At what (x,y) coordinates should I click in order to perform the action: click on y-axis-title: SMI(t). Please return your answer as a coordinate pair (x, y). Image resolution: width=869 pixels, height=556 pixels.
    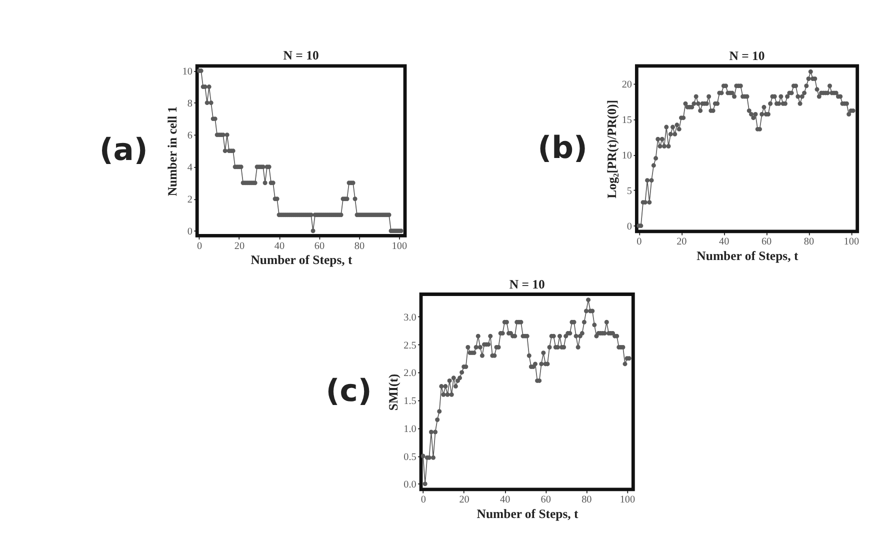
    Looking at the image, I should click on (393, 392).